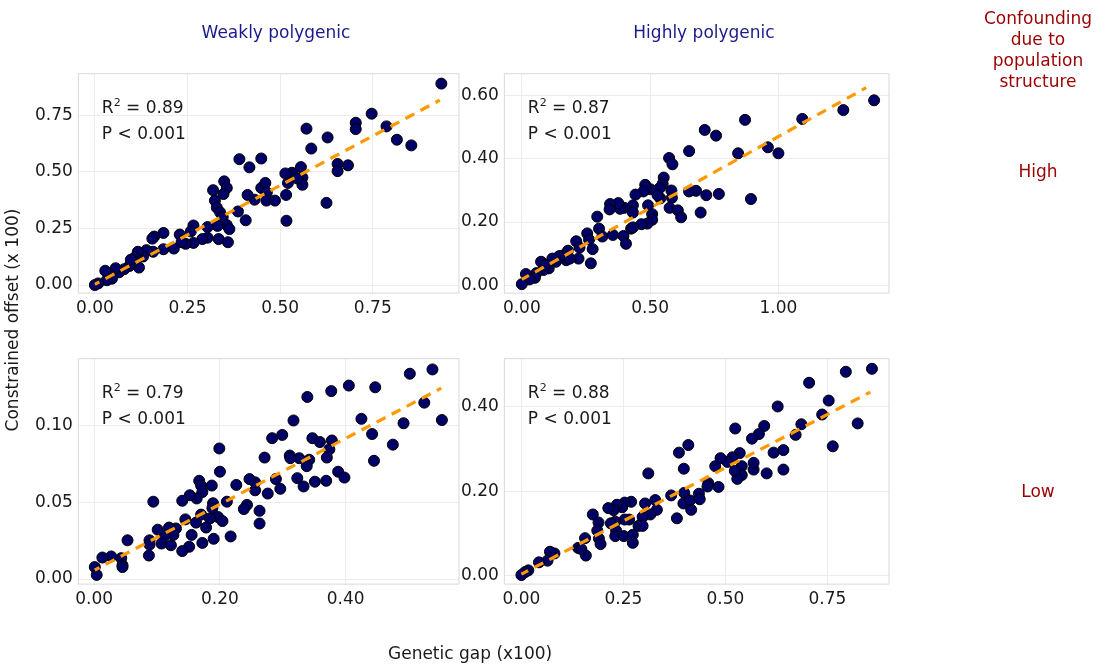  I want to click on x-axis-title: Genetic gap (x100), so click(470, 653).